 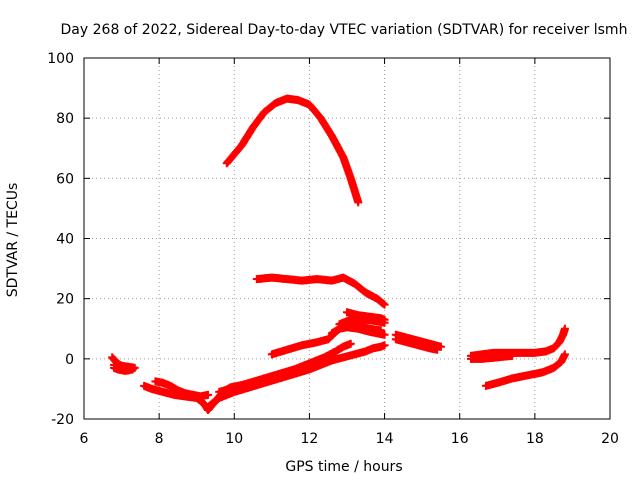 What do you see at coordinates (385, 439) in the screenshot?
I see `x-tick-label: 14` at bounding box center [385, 439].